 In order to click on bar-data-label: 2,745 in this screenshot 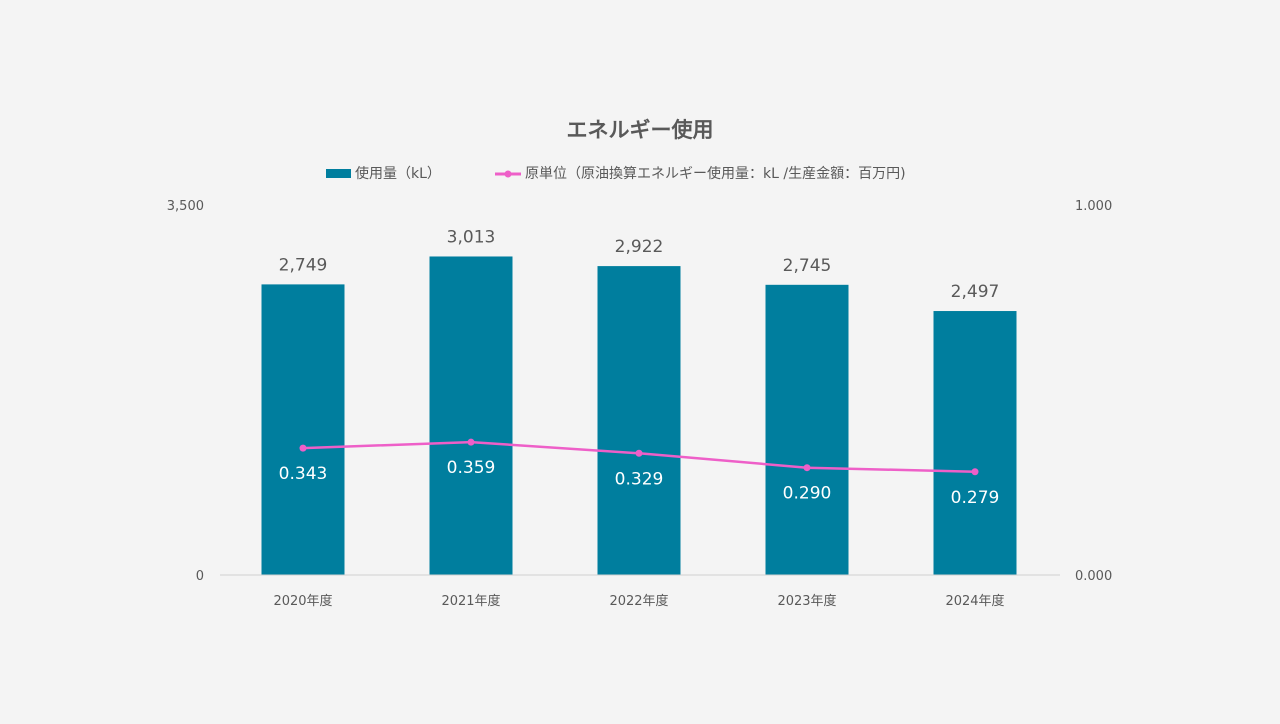, I will do `click(807, 266)`.